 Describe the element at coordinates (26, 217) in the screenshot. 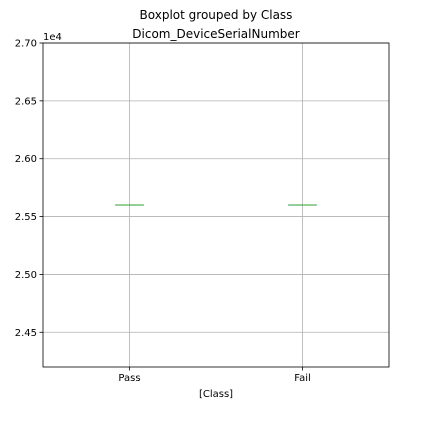

I see `y-tick-label: 2.55` at that location.